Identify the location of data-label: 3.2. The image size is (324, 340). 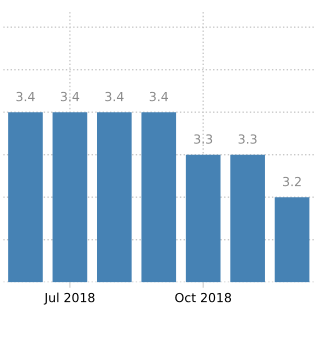
(292, 181).